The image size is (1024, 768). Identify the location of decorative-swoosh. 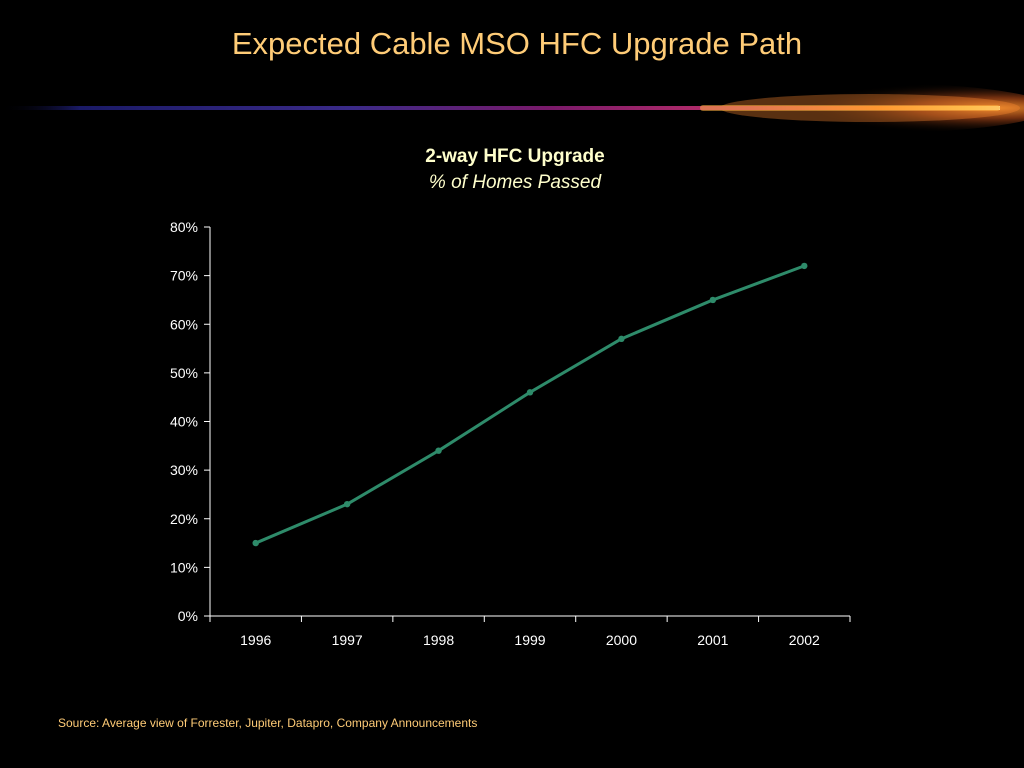
(512, 108).